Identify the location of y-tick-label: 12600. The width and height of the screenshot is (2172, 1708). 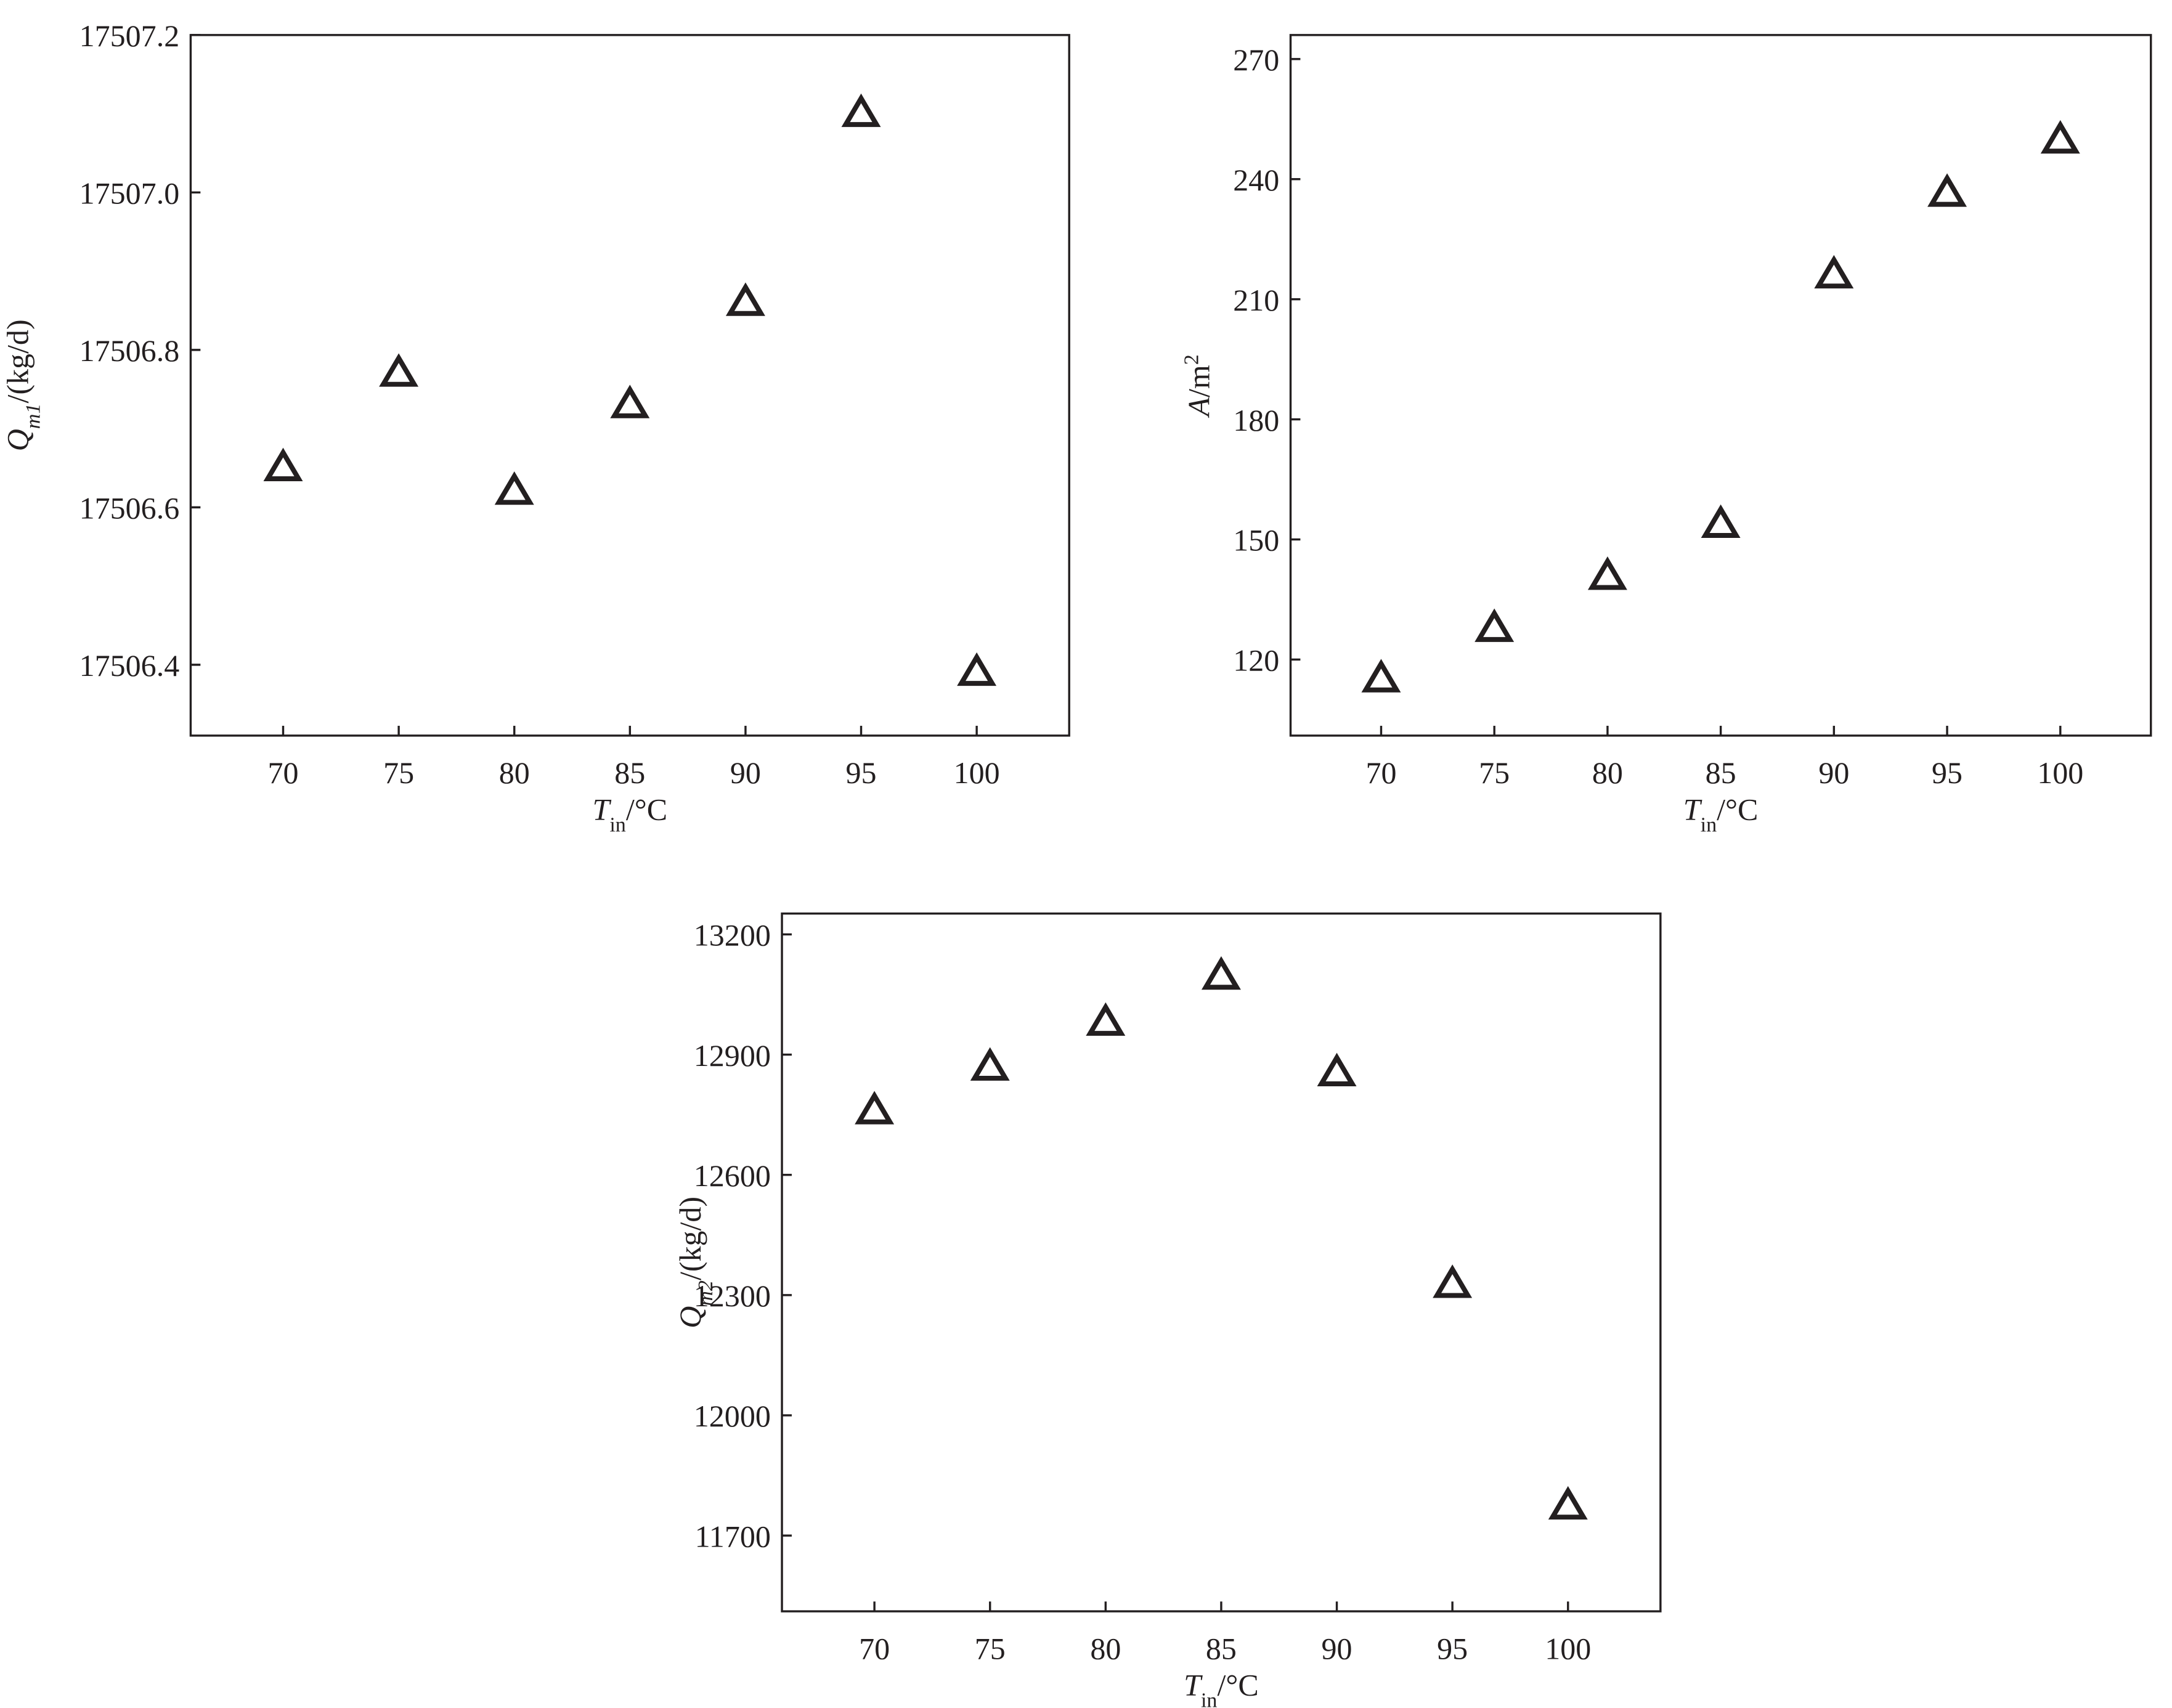
(732, 1175).